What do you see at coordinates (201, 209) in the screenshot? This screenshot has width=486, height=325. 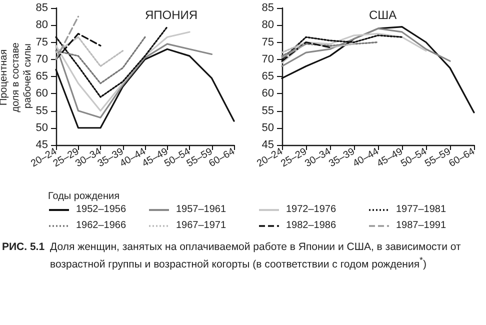 I see `legend-label: 1957–1961` at bounding box center [201, 209].